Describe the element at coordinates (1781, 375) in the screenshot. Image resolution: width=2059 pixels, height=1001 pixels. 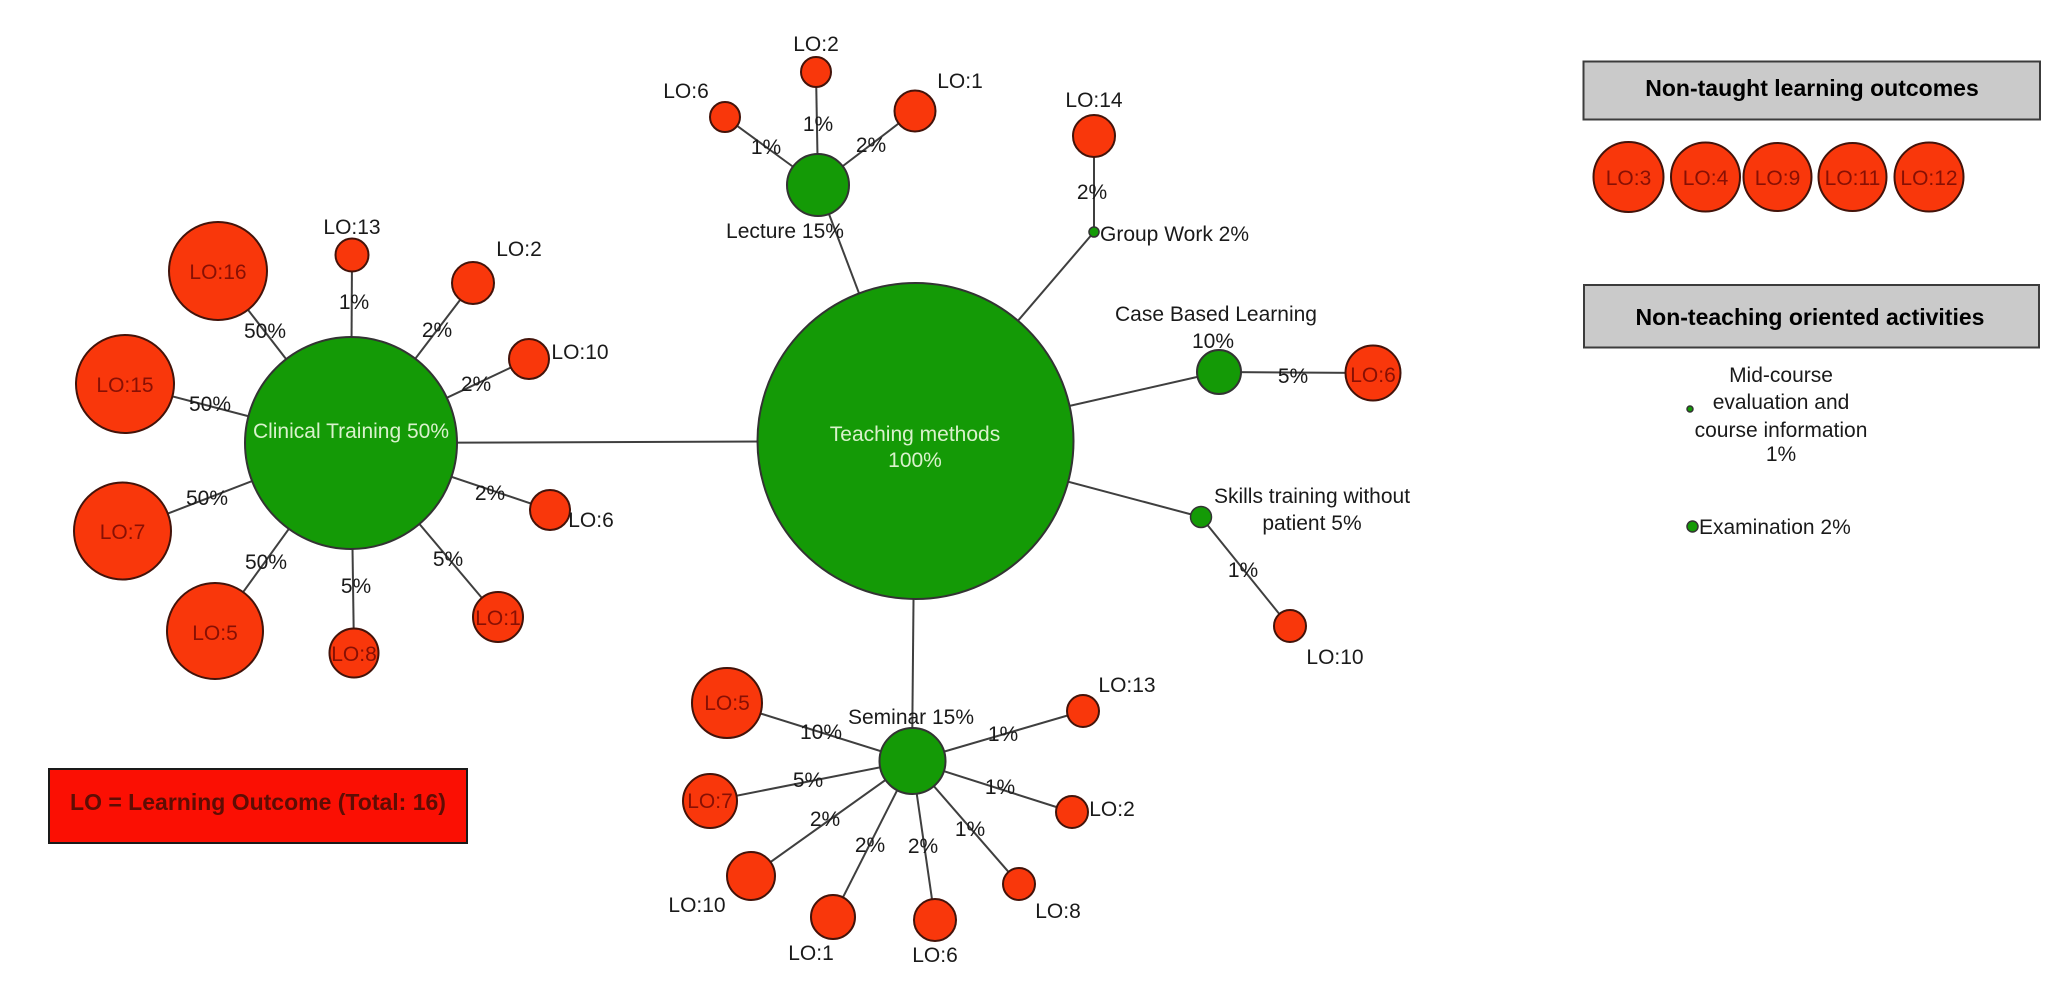
I see `svg-text: Mid-course` at that location.